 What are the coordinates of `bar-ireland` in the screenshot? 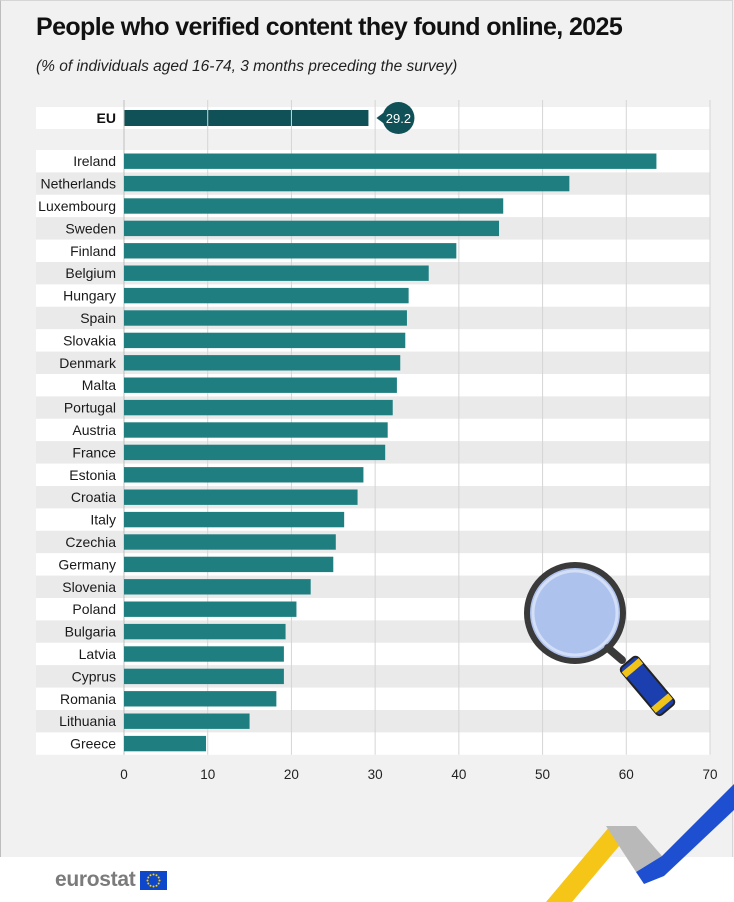 It's located at (390, 161).